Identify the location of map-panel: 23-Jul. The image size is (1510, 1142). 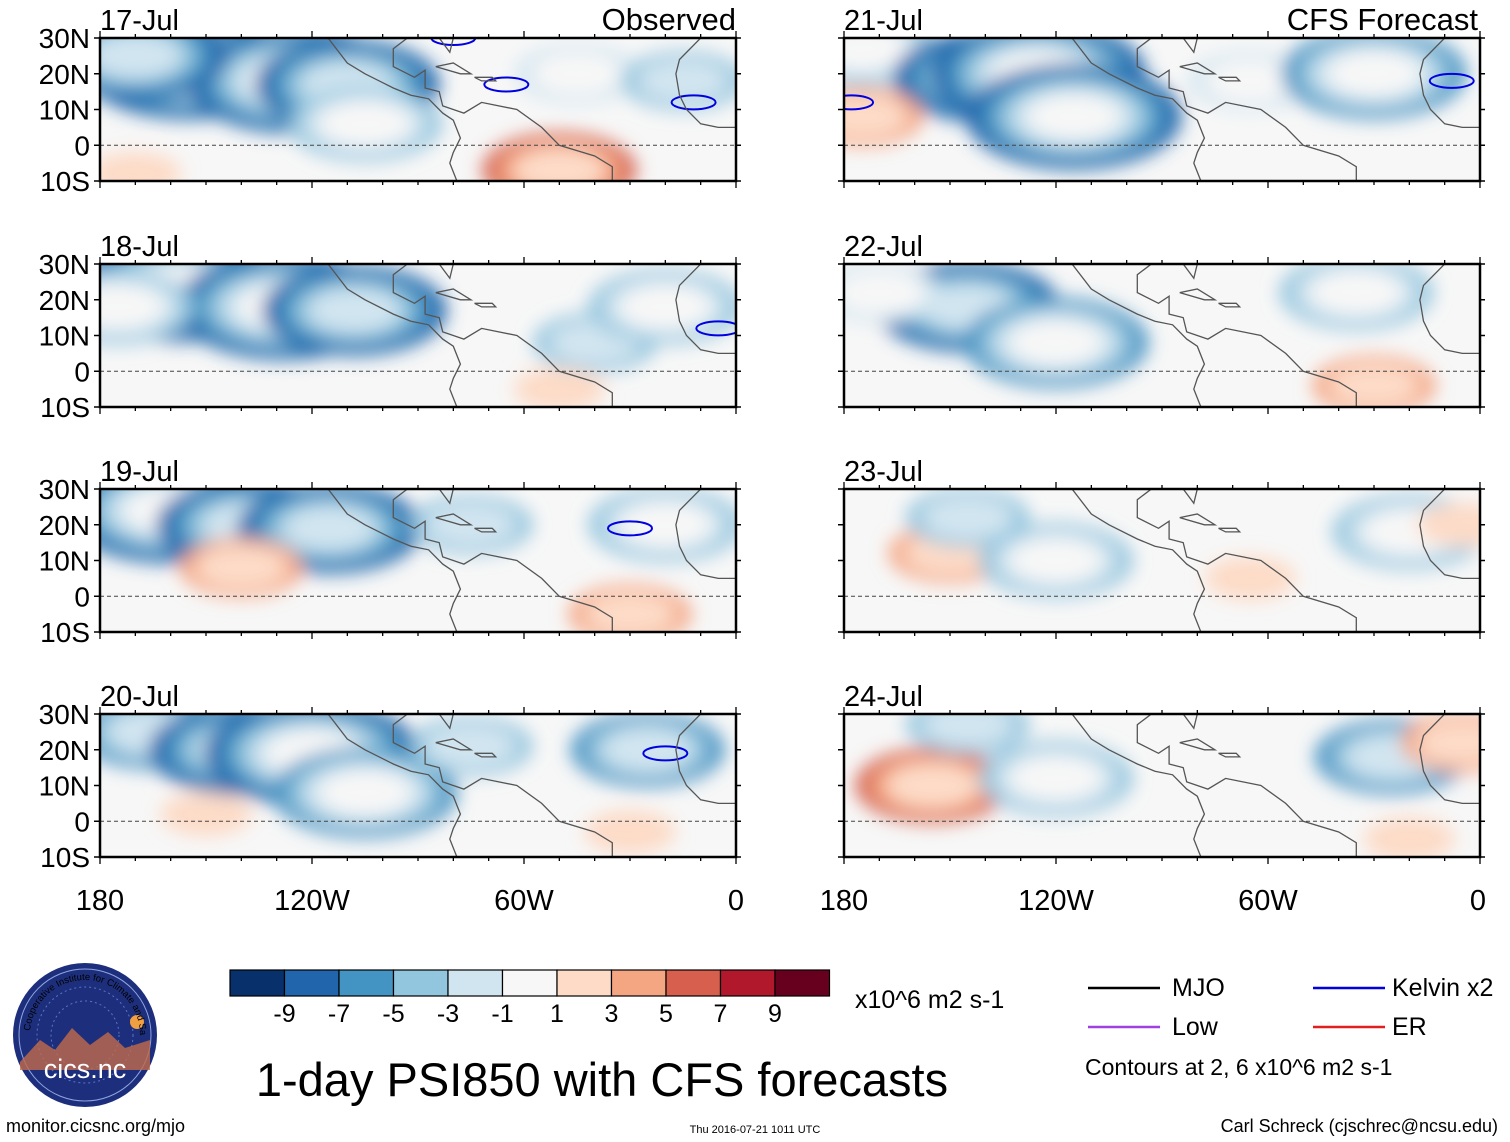
(1161, 547).